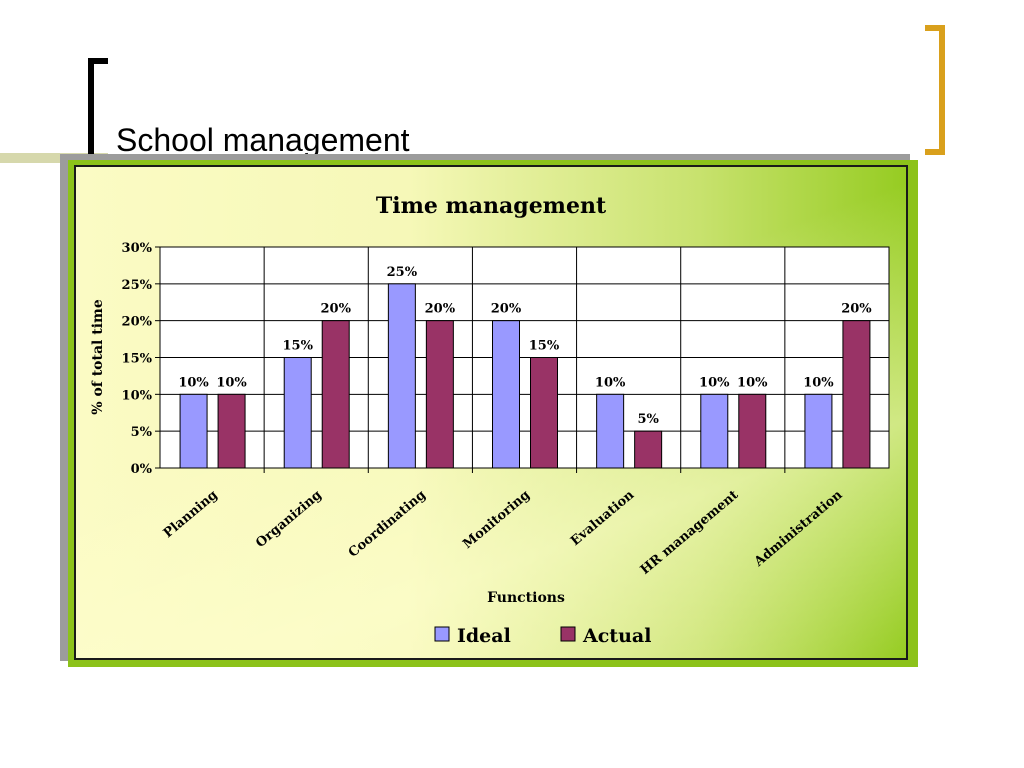 This screenshot has height=768, width=1024. What do you see at coordinates (142, 432) in the screenshot?
I see `y-tick-label: 5%` at bounding box center [142, 432].